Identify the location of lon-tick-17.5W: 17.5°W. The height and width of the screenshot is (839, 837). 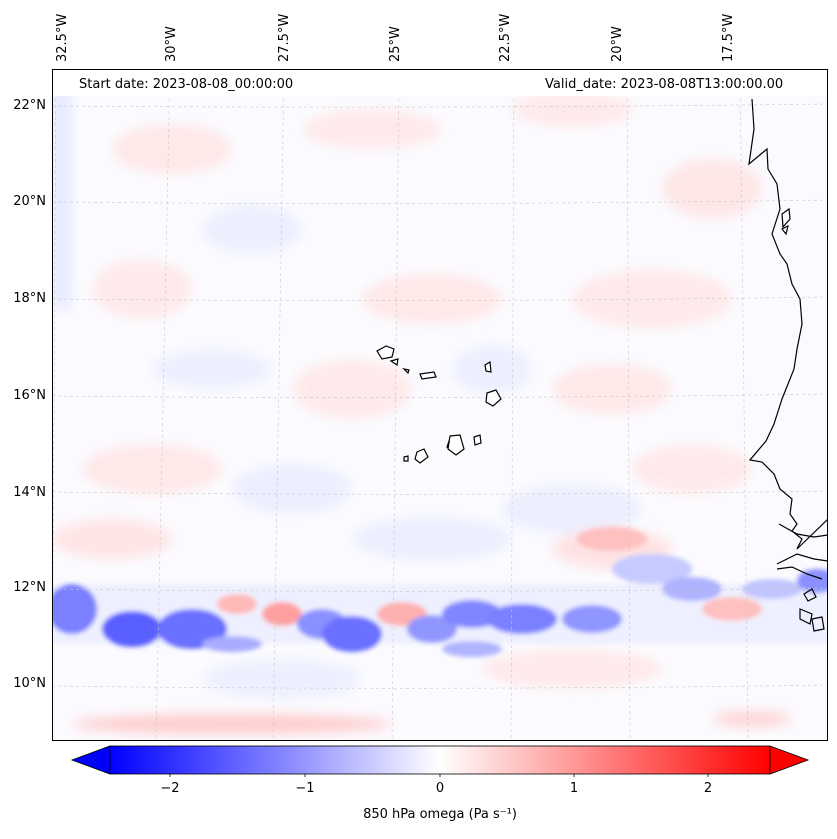
(728, 37).